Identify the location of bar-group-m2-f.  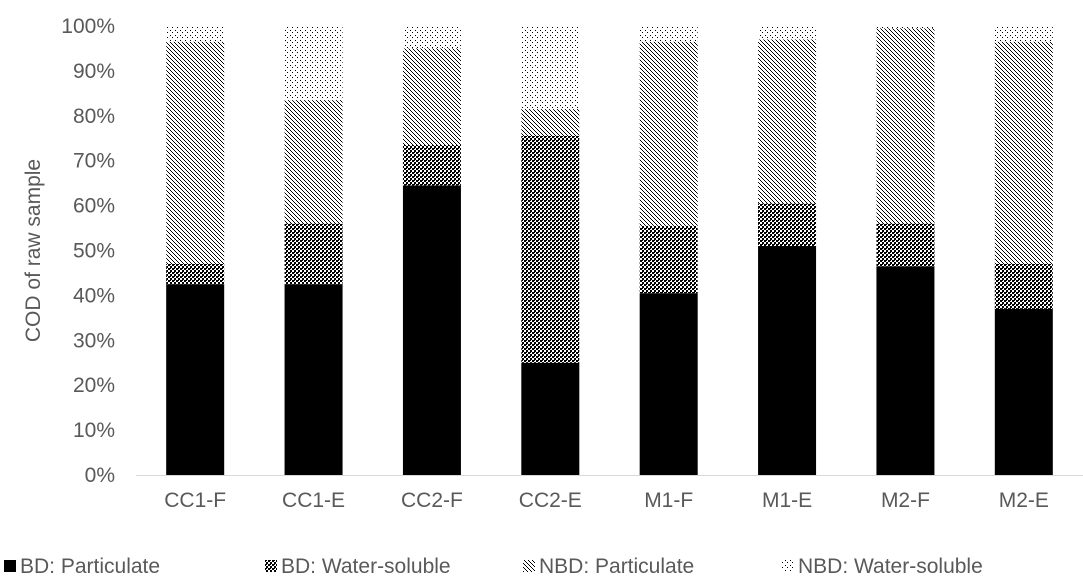
(905, 250).